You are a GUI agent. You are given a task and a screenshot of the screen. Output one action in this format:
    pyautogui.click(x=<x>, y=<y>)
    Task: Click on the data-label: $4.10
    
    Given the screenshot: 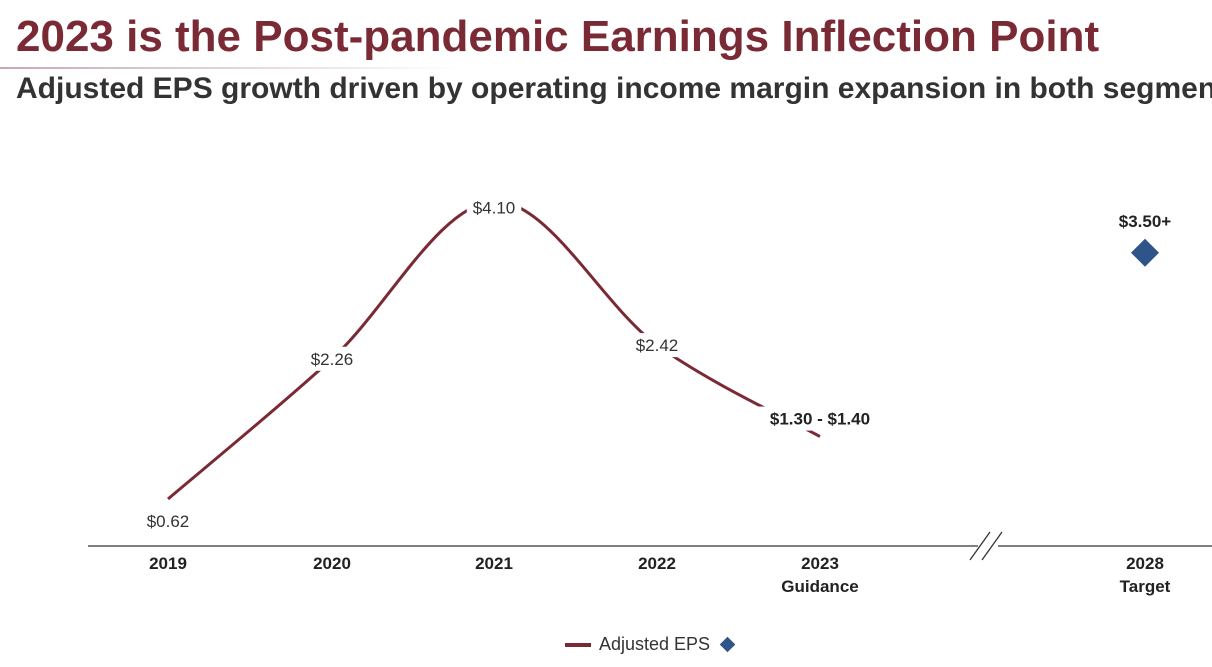 What is the action you would take?
    pyautogui.click(x=494, y=207)
    